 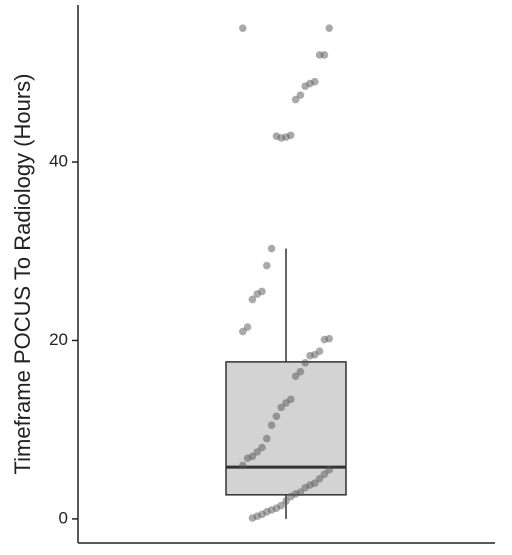 I want to click on y-tick-label: 0, so click(x=63, y=517).